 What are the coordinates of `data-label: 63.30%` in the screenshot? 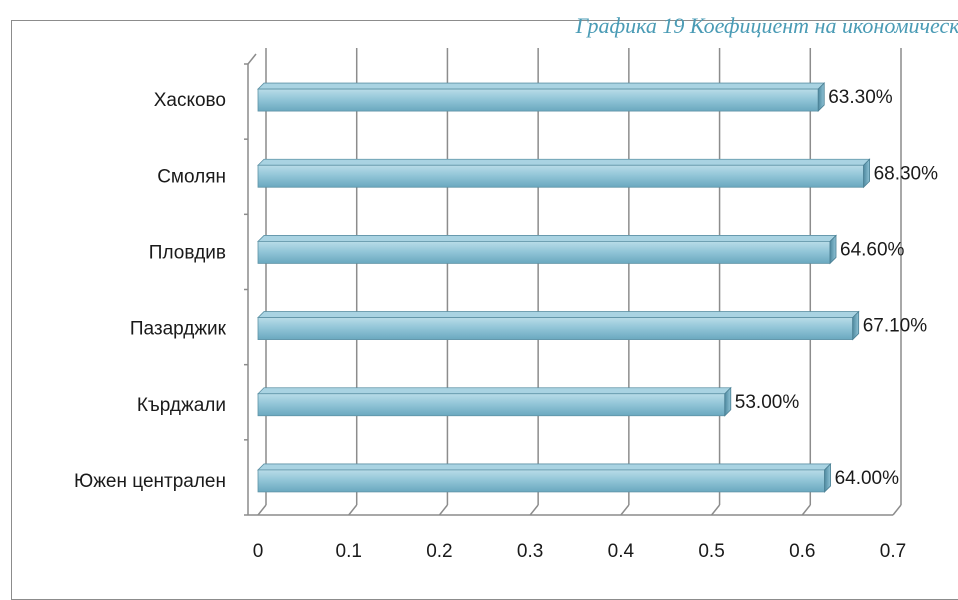 It's located at (860, 97).